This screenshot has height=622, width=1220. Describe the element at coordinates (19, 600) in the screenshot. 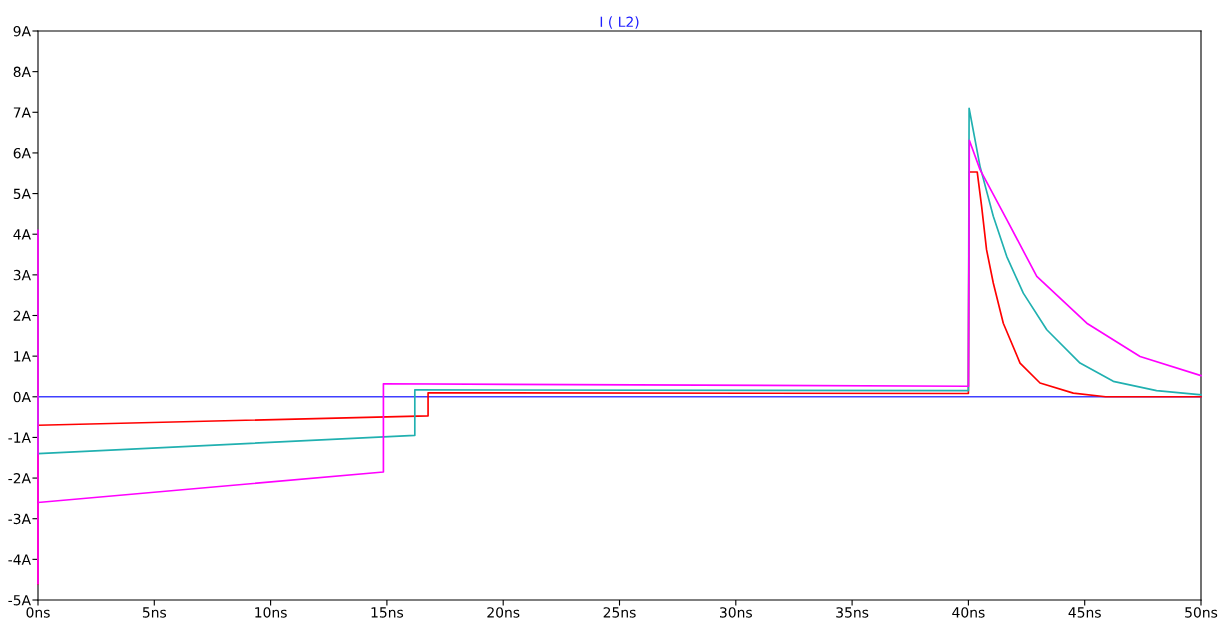

I see `y-tick-label: -5A` at that location.